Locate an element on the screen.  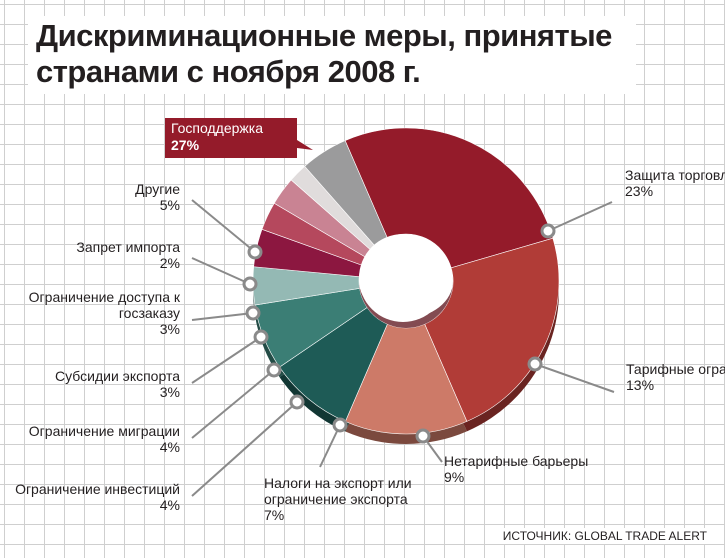
slice-label: госзаказу is located at coordinates (149, 313).